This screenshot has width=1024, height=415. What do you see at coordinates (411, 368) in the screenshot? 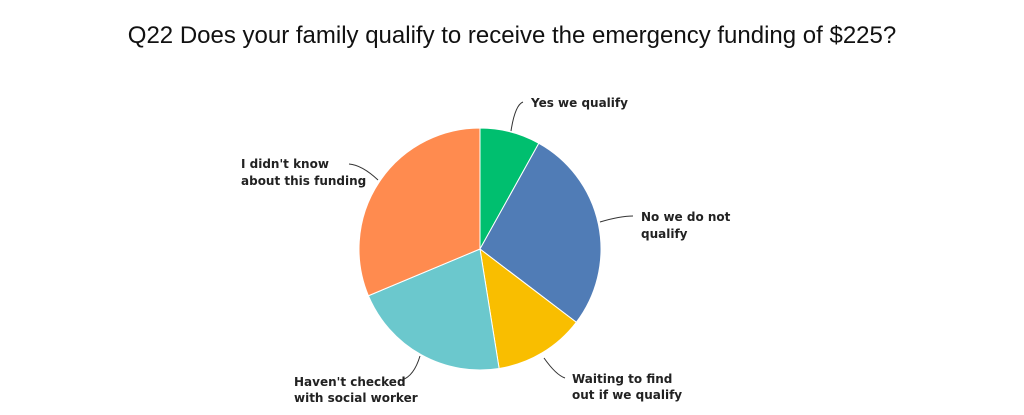
I see `callout-havent` at bounding box center [411, 368].